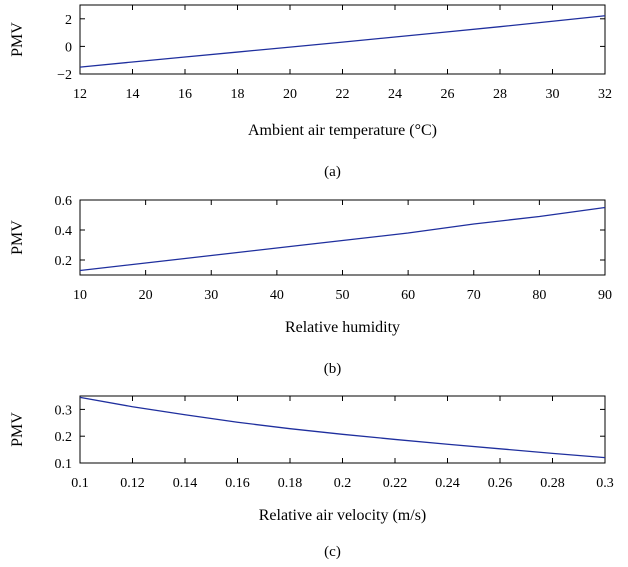 The image size is (628, 567). I want to click on x-tick-label: 0.28, so click(552, 483).